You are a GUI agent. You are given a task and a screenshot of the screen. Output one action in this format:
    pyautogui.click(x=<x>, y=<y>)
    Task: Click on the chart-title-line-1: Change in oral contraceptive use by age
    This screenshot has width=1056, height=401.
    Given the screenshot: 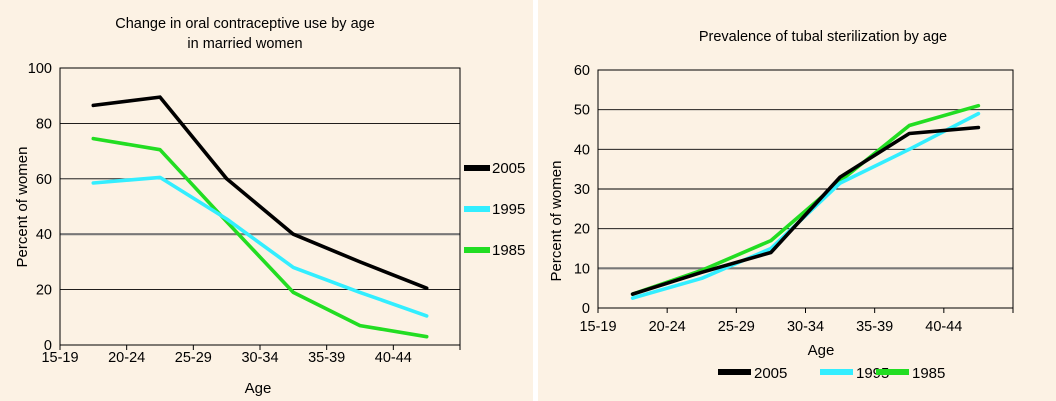 What is the action you would take?
    pyautogui.click(x=245, y=24)
    